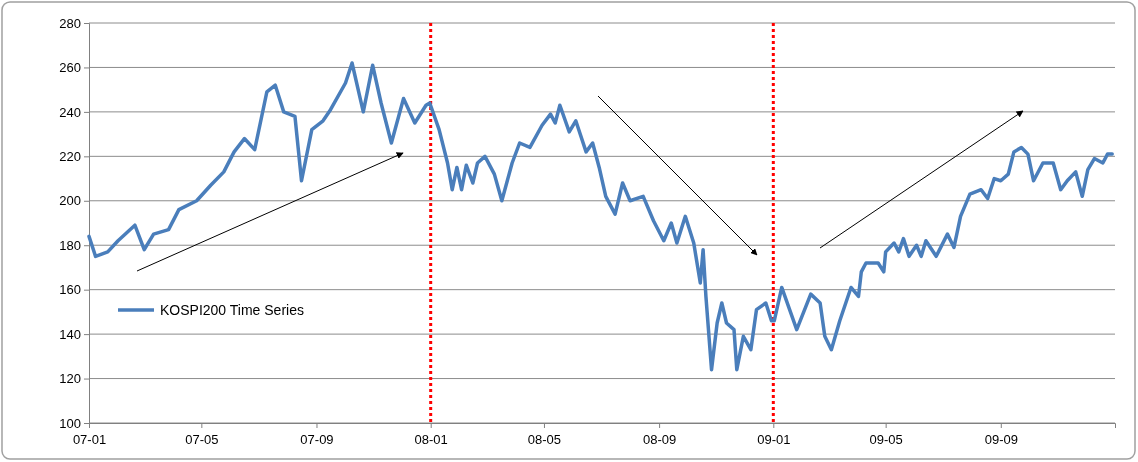 The image size is (1138, 462). What do you see at coordinates (70, 245) in the screenshot?
I see `y-tick-label: 180` at bounding box center [70, 245].